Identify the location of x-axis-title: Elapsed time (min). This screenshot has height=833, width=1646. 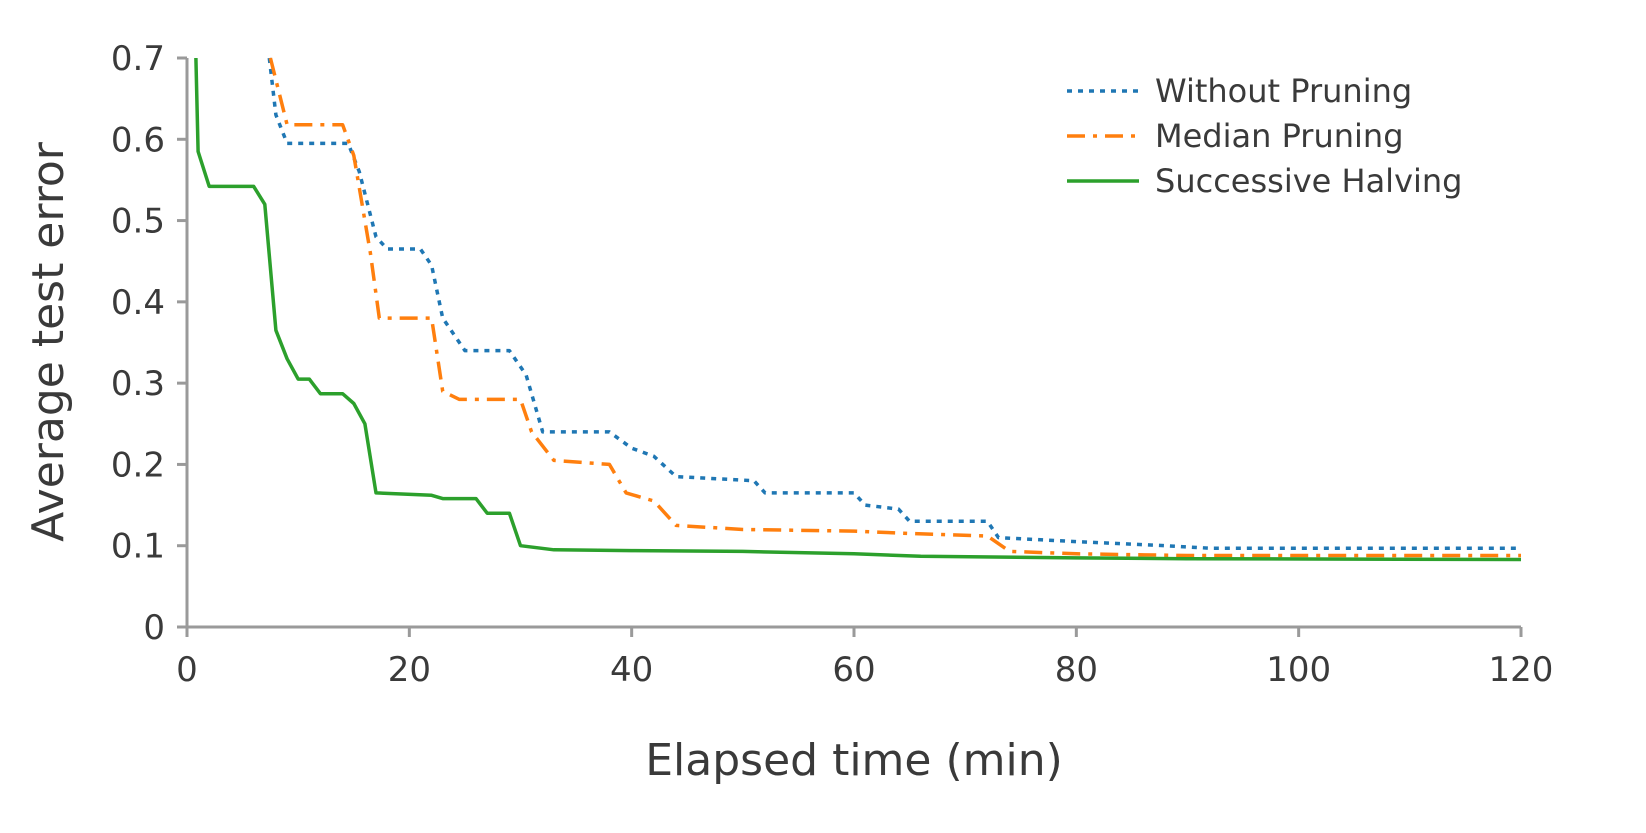
(854, 760).